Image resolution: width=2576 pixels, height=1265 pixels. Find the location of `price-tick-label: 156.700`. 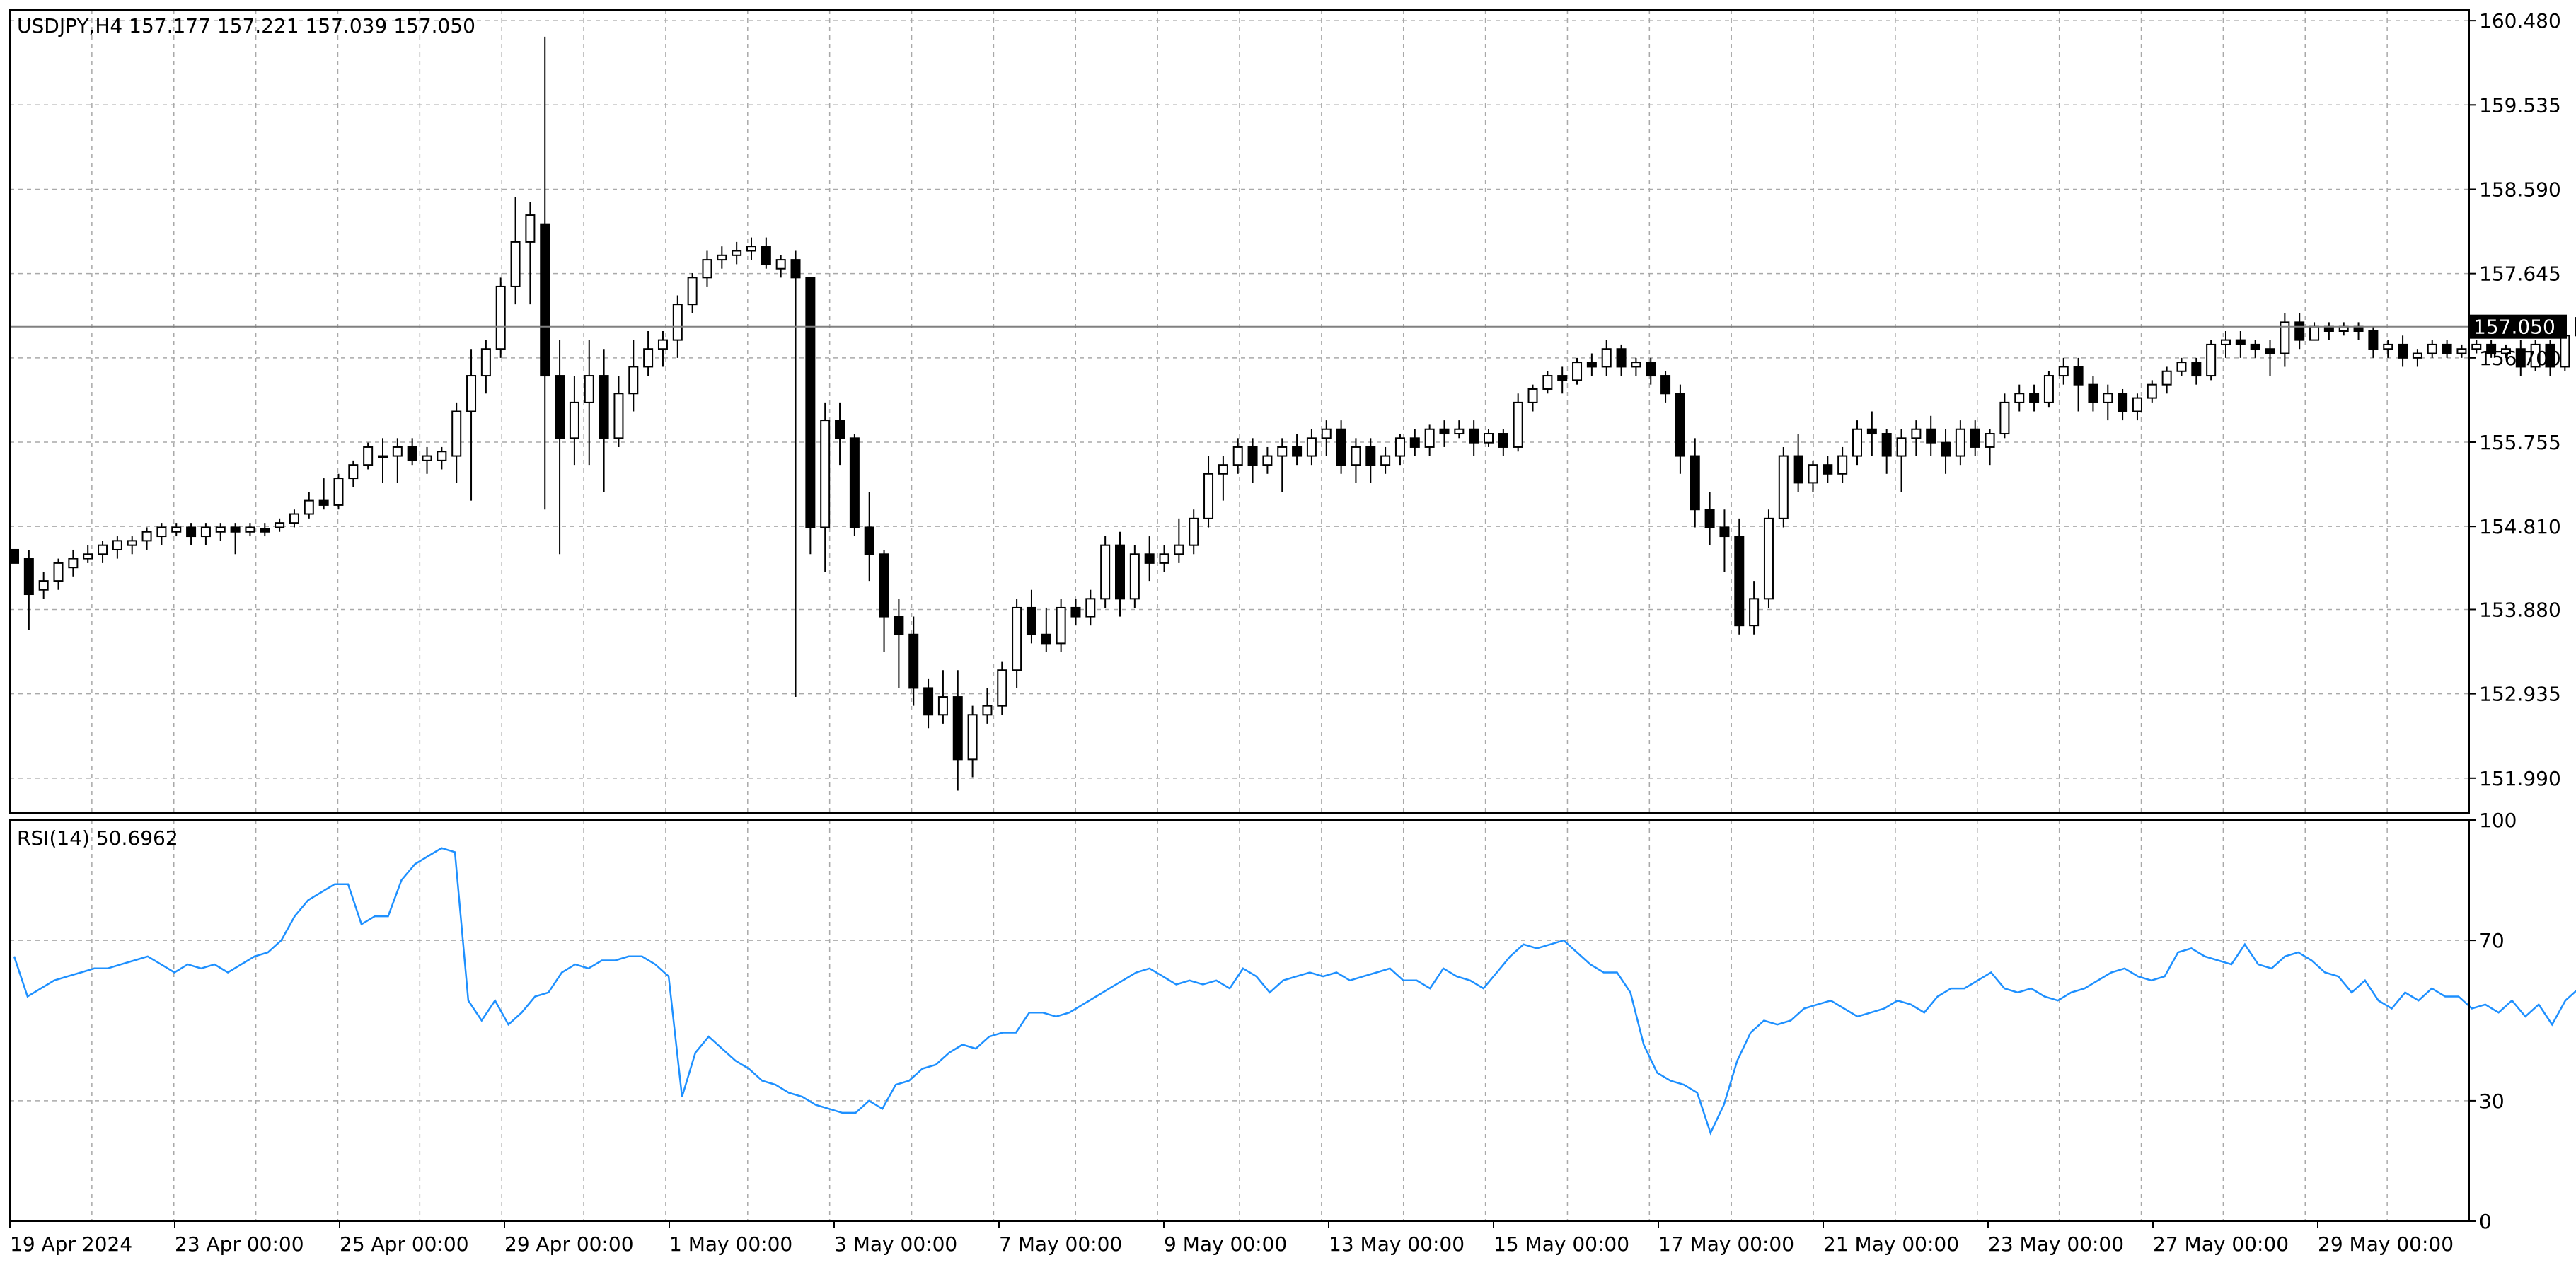

price-tick-label: 156.700 is located at coordinates (2520, 359).